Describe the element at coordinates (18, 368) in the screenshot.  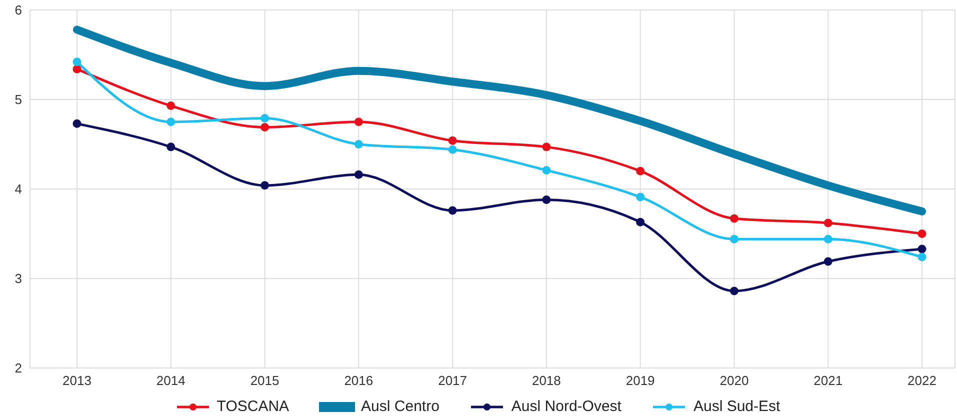
I see `y-tick-label: 2` at that location.